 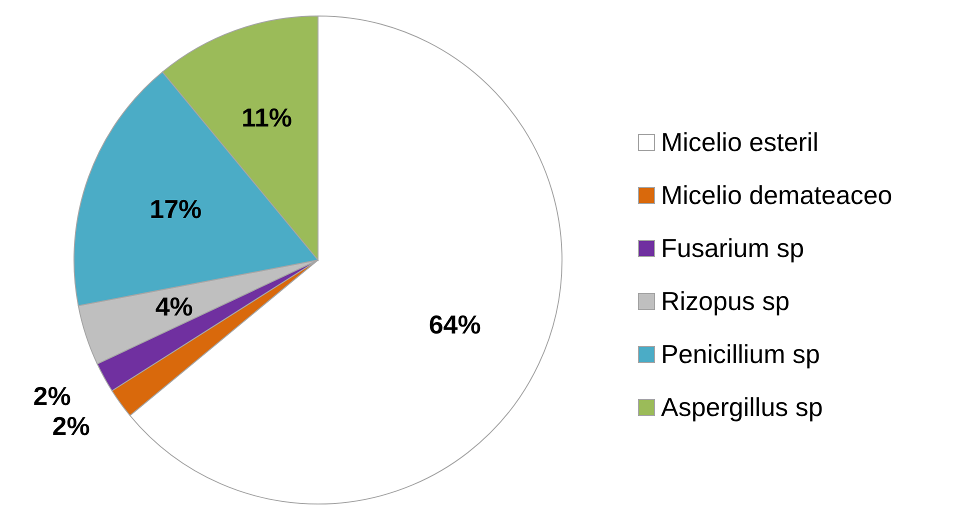 What do you see at coordinates (174, 307) in the screenshot?
I see `data-label: 4%` at bounding box center [174, 307].